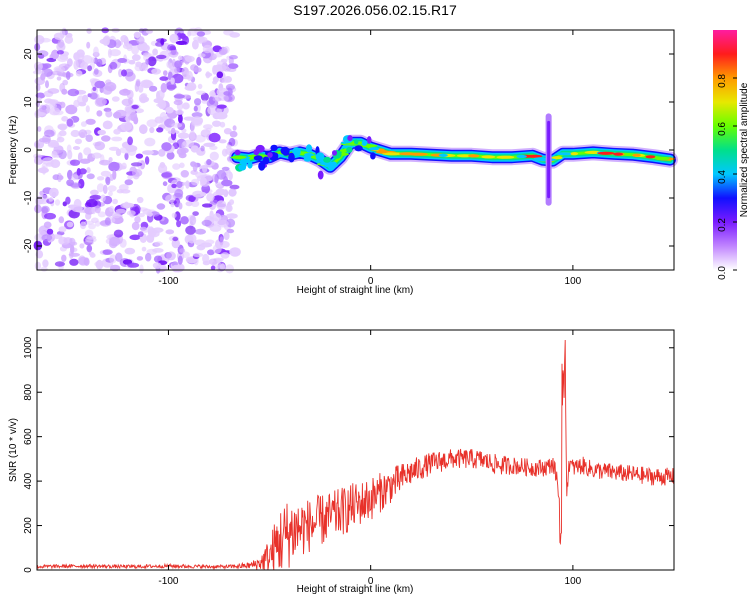 The height and width of the screenshot is (600, 750). I want to click on x-tick-label: 0, so click(371, 581).